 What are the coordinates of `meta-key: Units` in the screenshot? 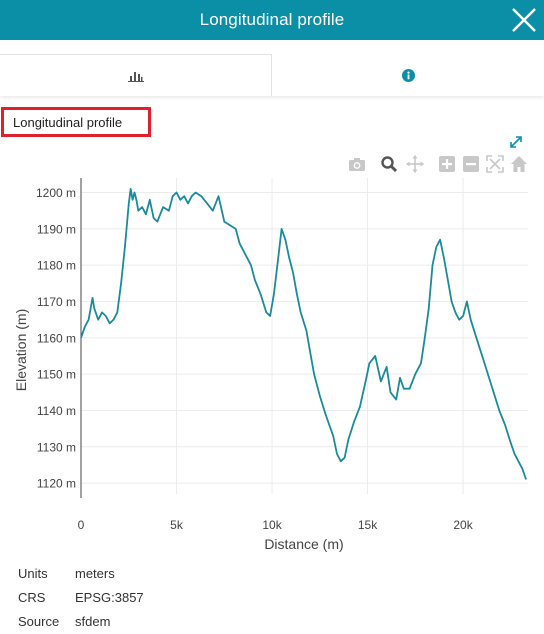 It's located at (33, 573).